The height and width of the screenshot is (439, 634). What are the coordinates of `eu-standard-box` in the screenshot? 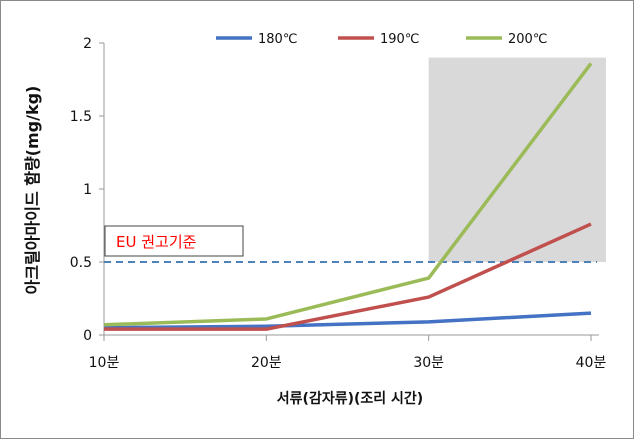 It's located at (174, 241).